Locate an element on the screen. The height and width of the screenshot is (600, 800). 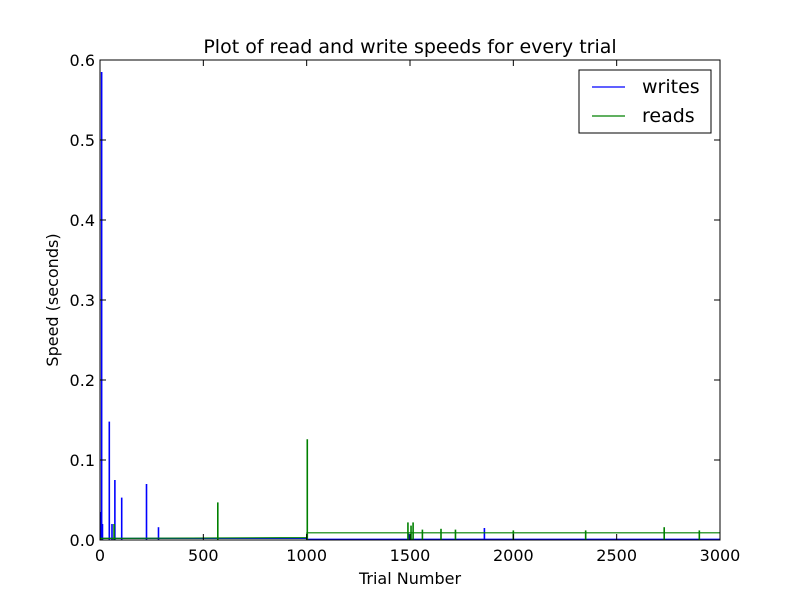
x-axis-label: Trial Number is located at coordinates (409, 578).